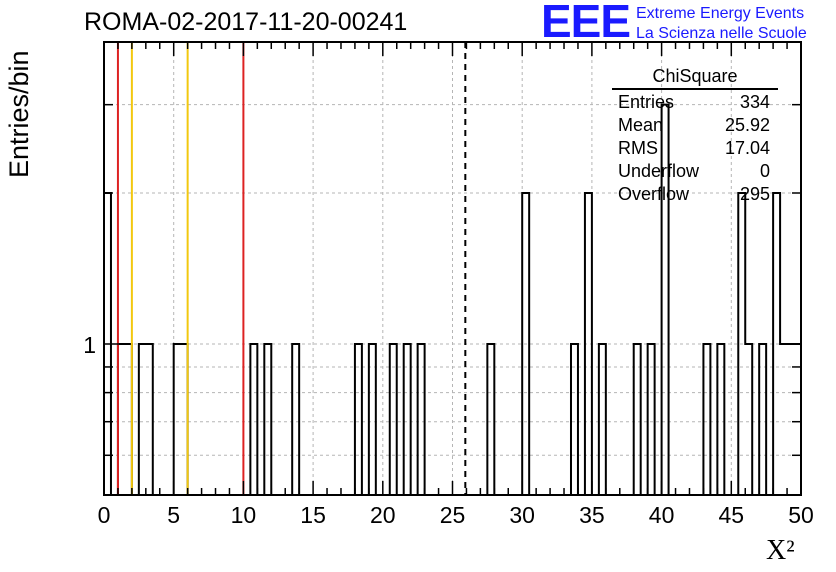 The height and width of the screenshot is (572, 836). Describe the element at coordinates (19, 114) in the screenshot. I see `y-axis-label: Entries/bin` at that location.